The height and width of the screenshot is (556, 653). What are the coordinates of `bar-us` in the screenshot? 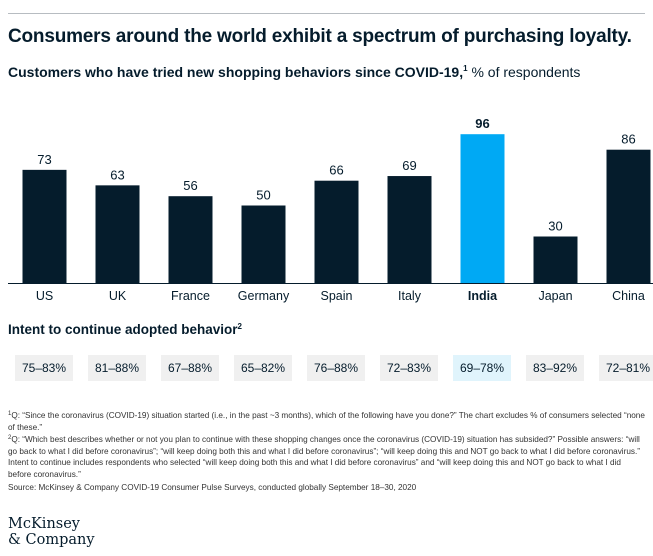 It's located at (44, 226).